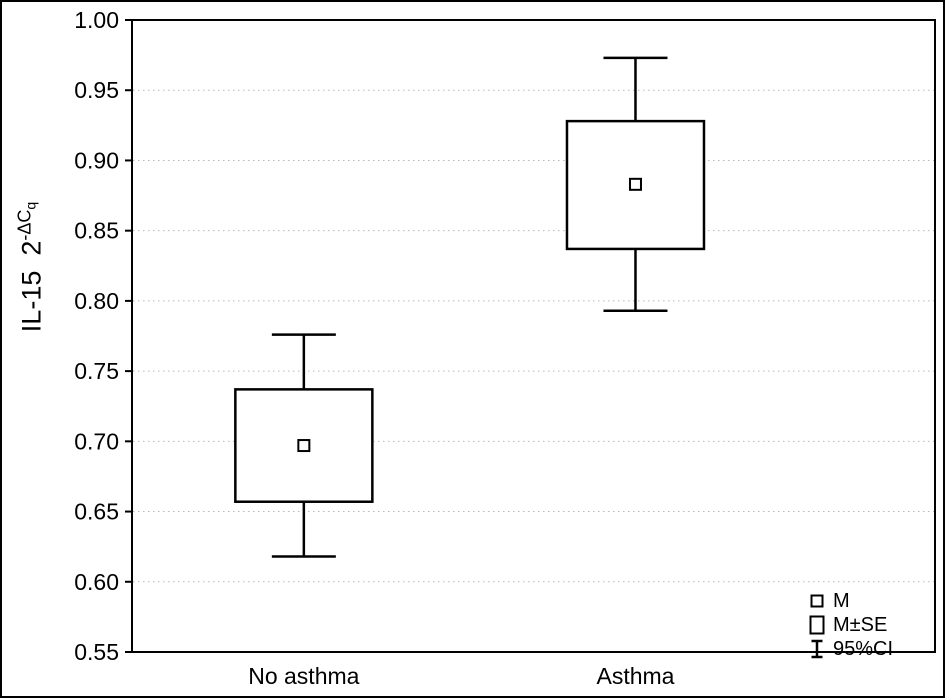 This screenshot has width=945, height=698. Describe the element at coordinates (96, 582) in the screenshot. I see `y-tick-label: 0.60` at that location.